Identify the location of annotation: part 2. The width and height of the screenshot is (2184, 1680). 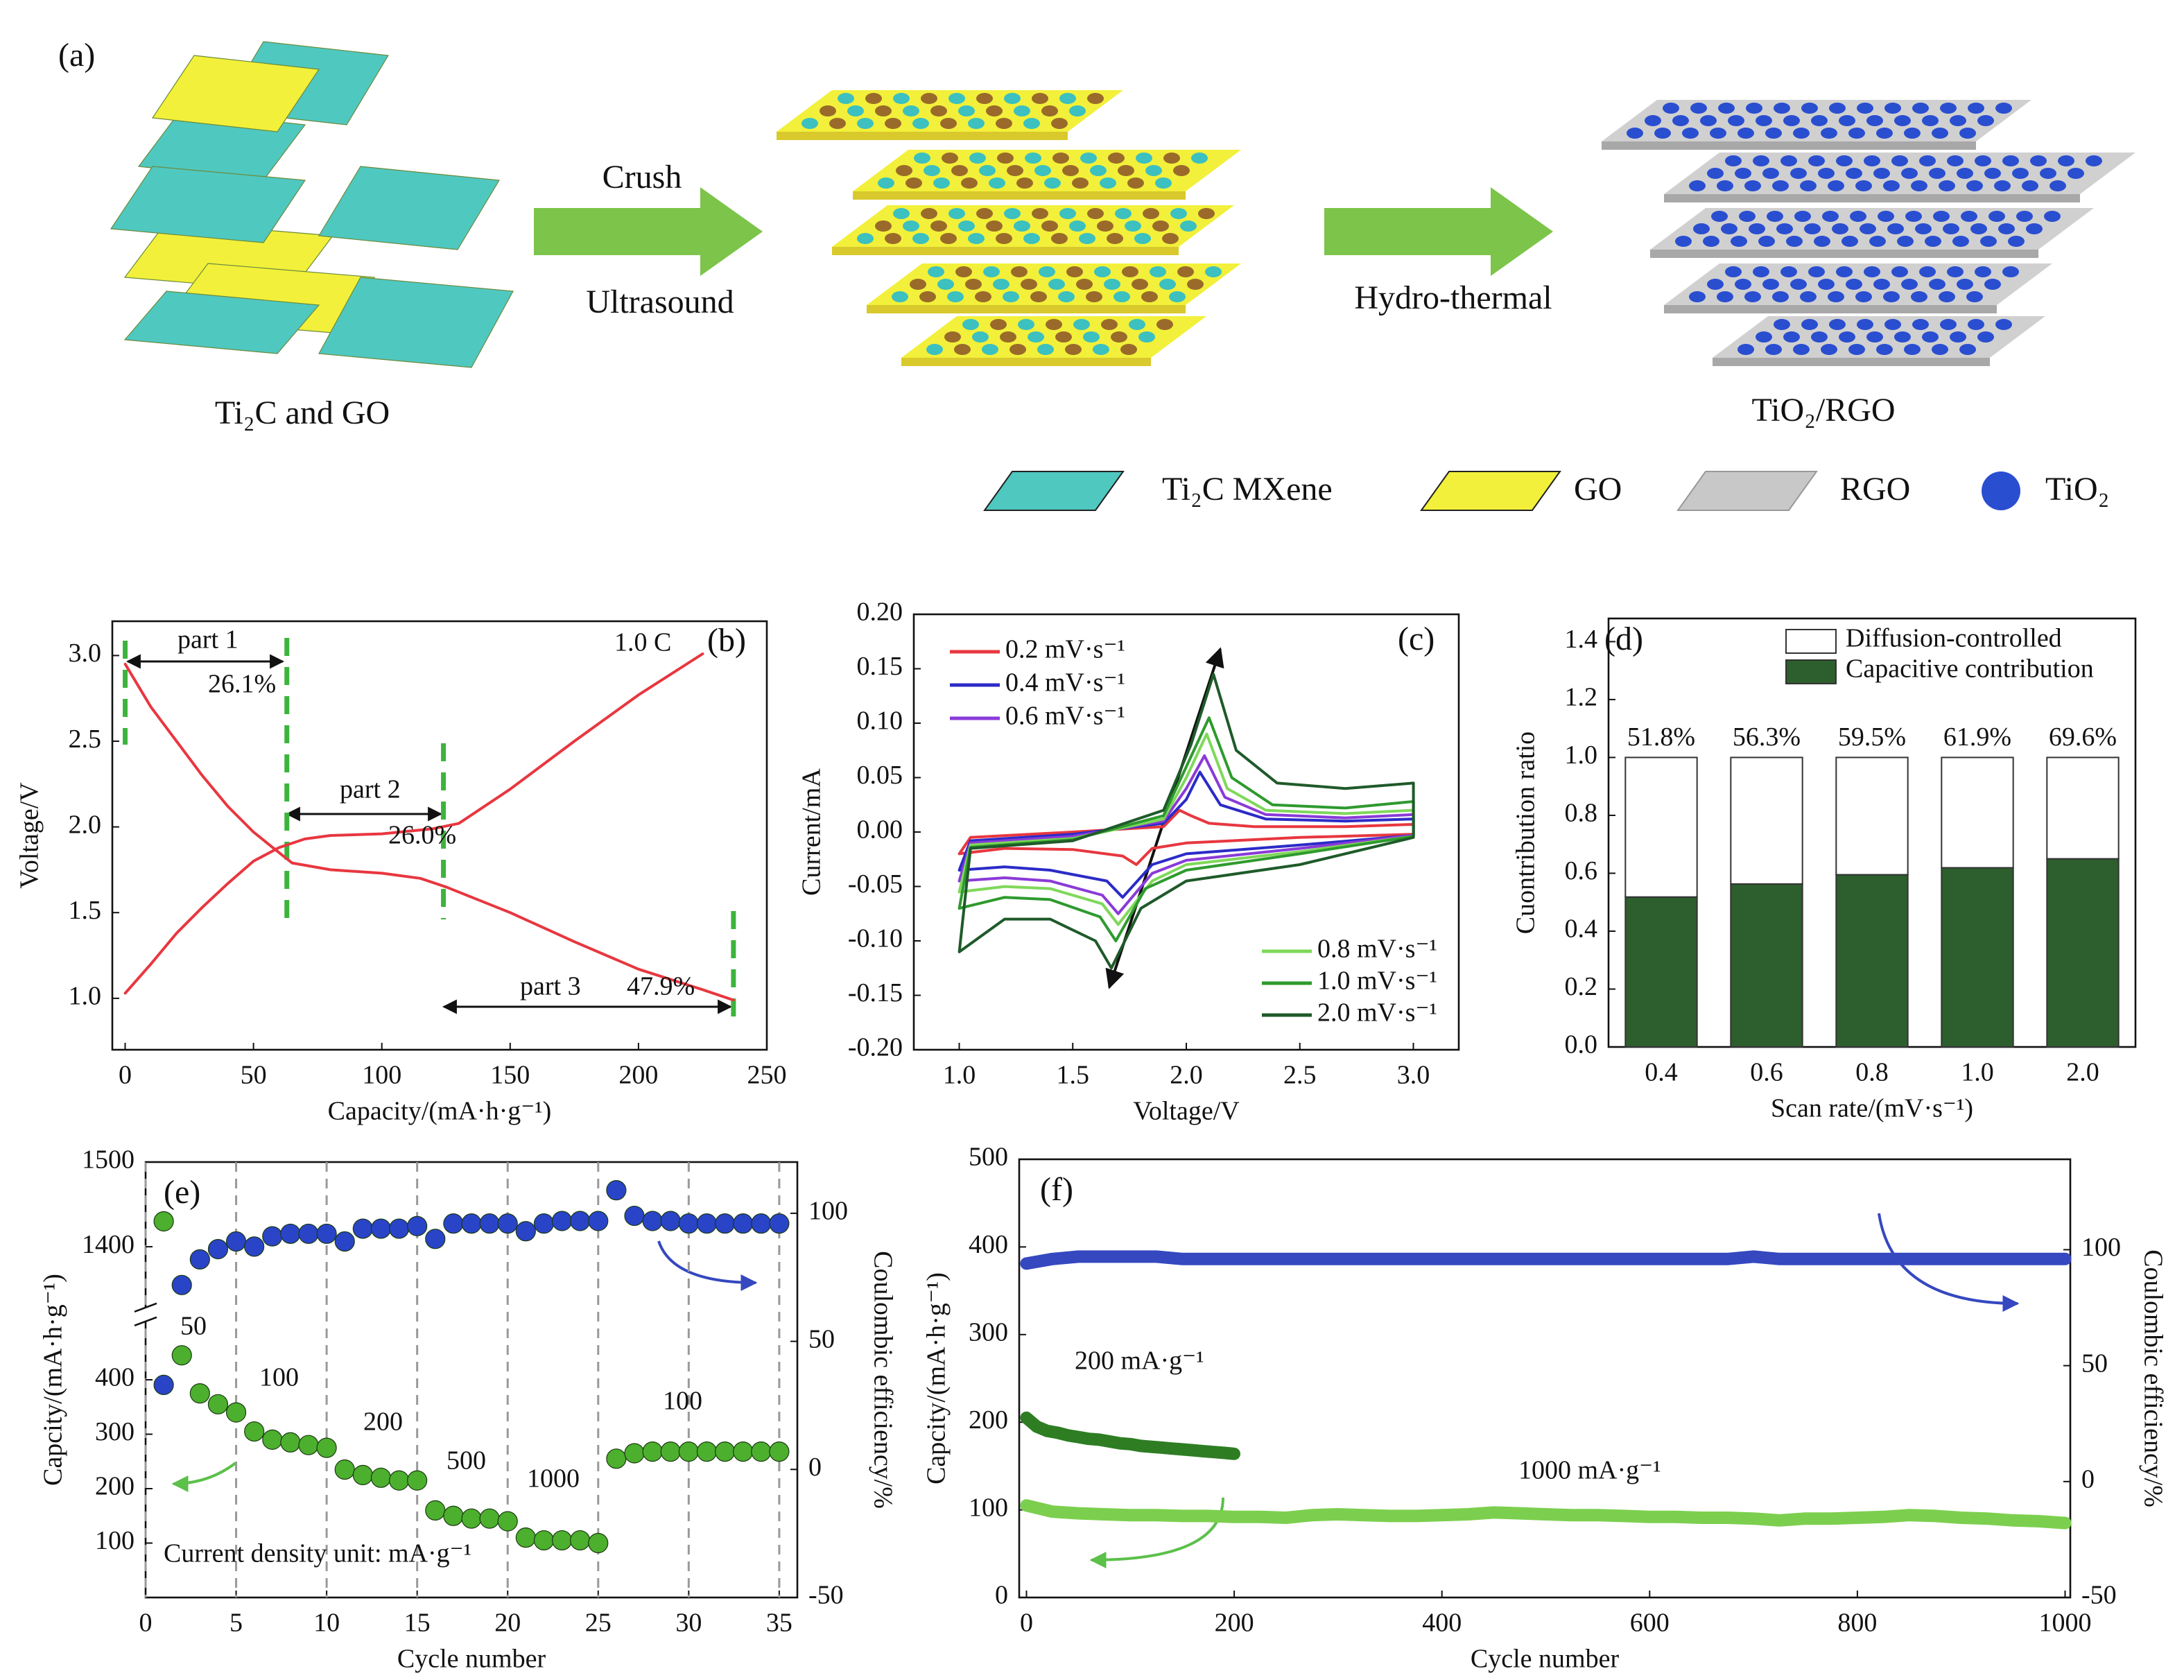
(370, 790).